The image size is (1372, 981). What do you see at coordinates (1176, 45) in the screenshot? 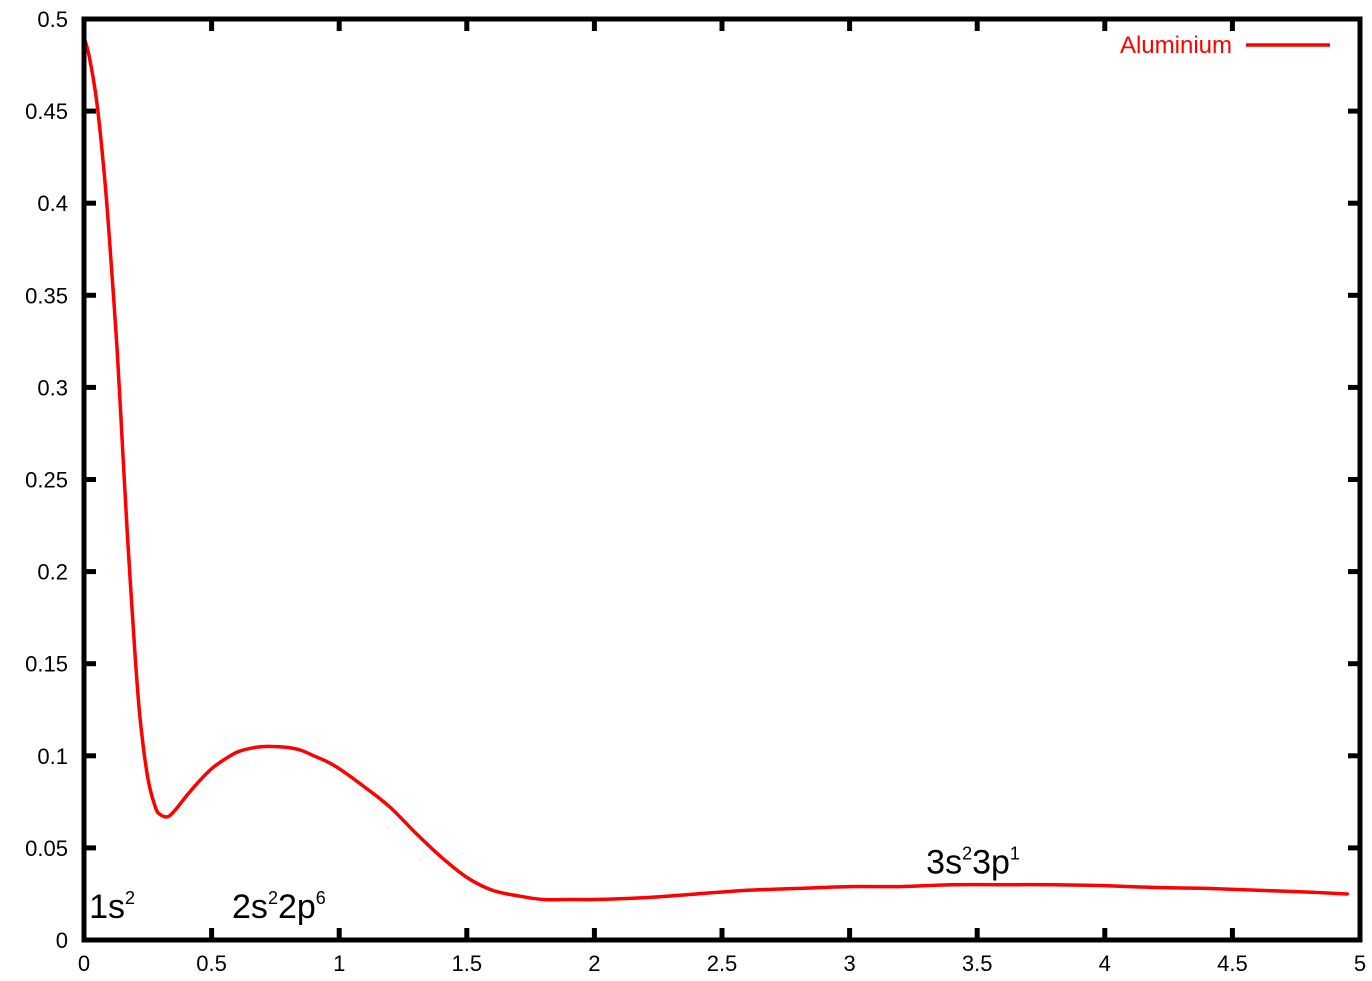
I see `legend-label: Aluminium` at bounding box center [1176, 45].